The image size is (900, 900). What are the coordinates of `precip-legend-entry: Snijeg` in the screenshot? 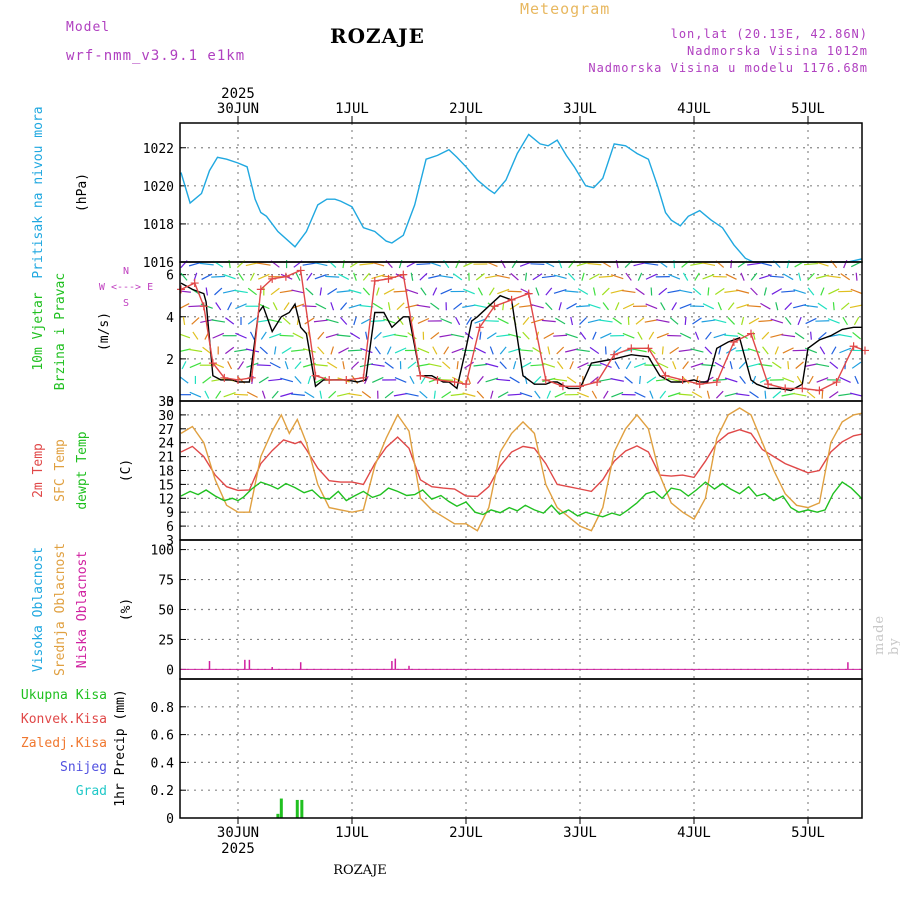 It's located at (83, 767).